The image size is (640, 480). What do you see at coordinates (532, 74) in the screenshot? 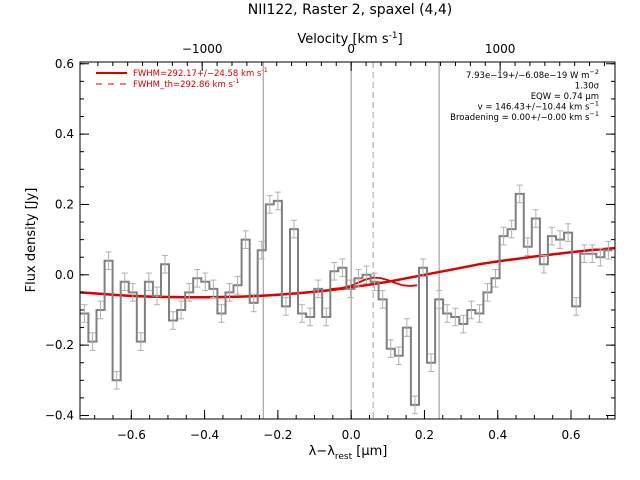
I see `fit-annotation: 7.93e−19+/−6.08e−19 W m−2` at bounding box center [532, 74].